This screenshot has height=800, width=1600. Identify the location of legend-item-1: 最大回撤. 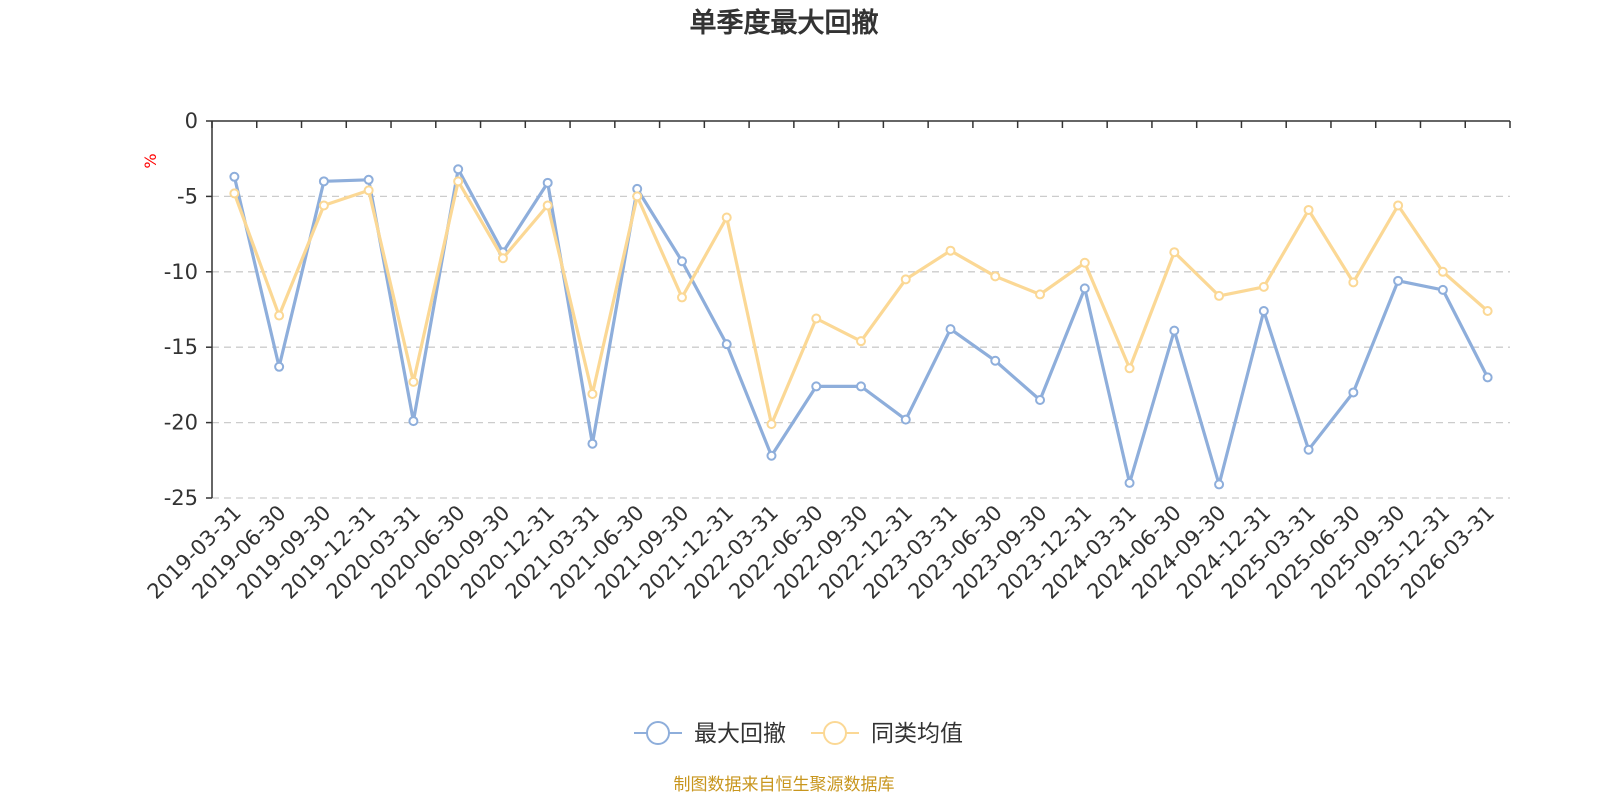
(710, 734).